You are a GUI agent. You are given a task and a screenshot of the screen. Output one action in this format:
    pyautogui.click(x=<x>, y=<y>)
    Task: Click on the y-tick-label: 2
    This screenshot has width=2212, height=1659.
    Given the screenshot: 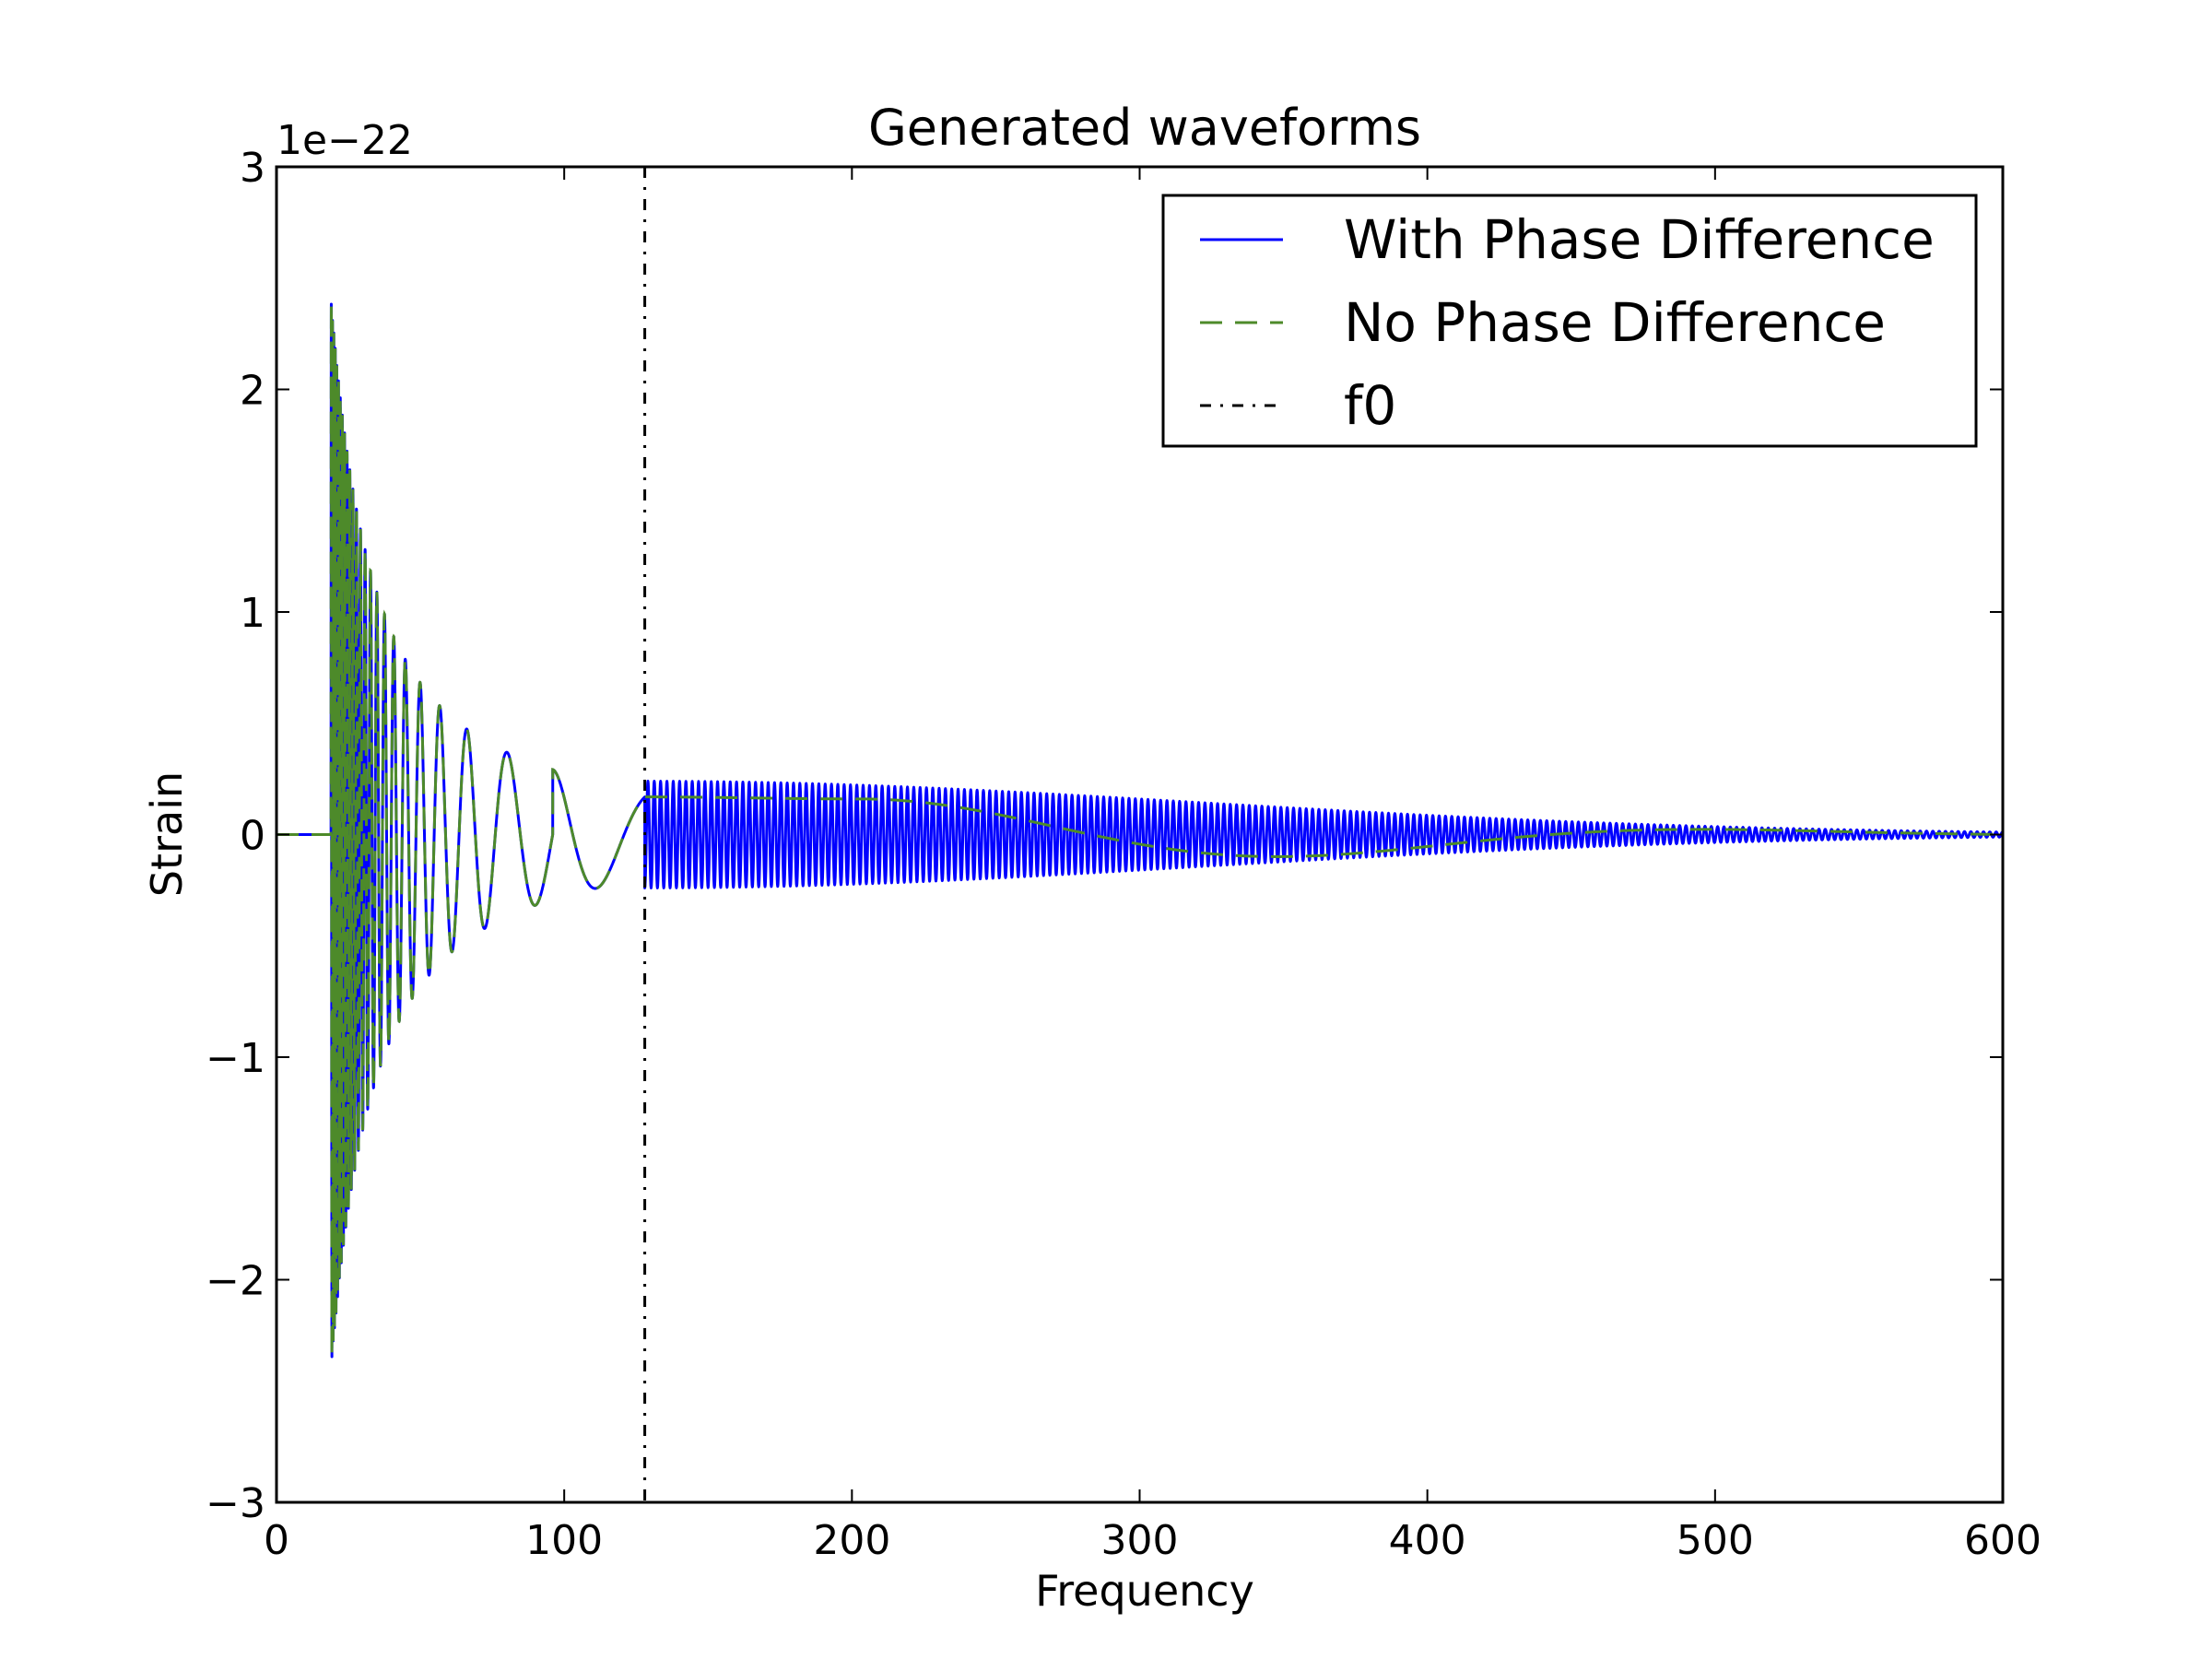 What is the action you would take?
    pyautogui.click(x=252, y=391)
    